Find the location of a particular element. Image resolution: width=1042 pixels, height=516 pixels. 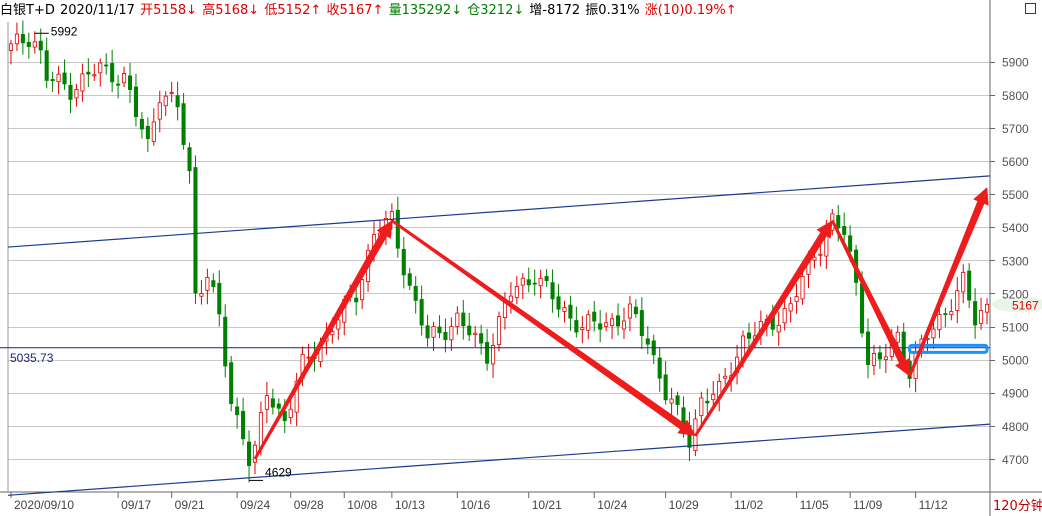

window-restore-icon is located at coordinates (1030, 8).